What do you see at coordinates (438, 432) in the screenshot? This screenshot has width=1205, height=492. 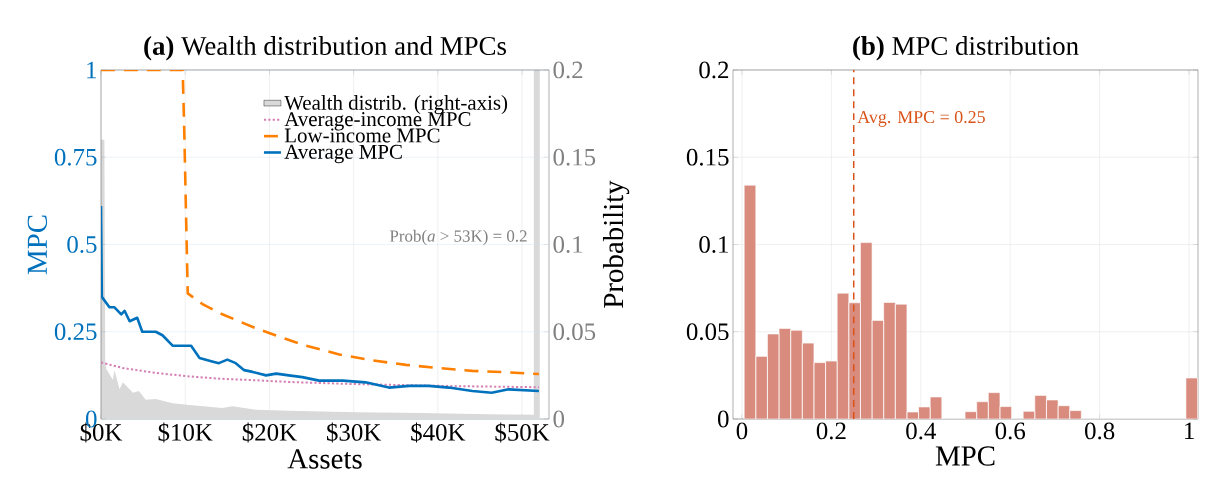 I see `x-tick-label: $40K` at bounding box center [438, 432].